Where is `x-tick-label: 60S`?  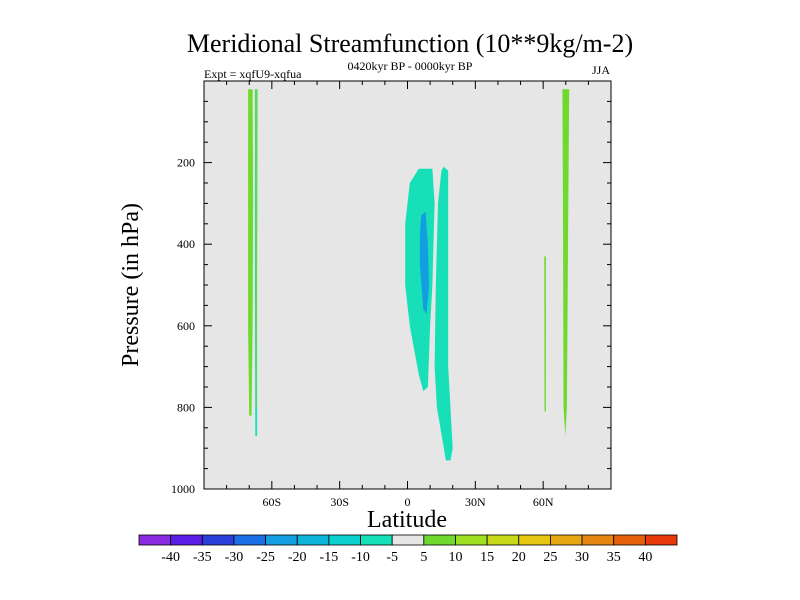
x-tick-label: 60S is located at coordinates (271, 502).